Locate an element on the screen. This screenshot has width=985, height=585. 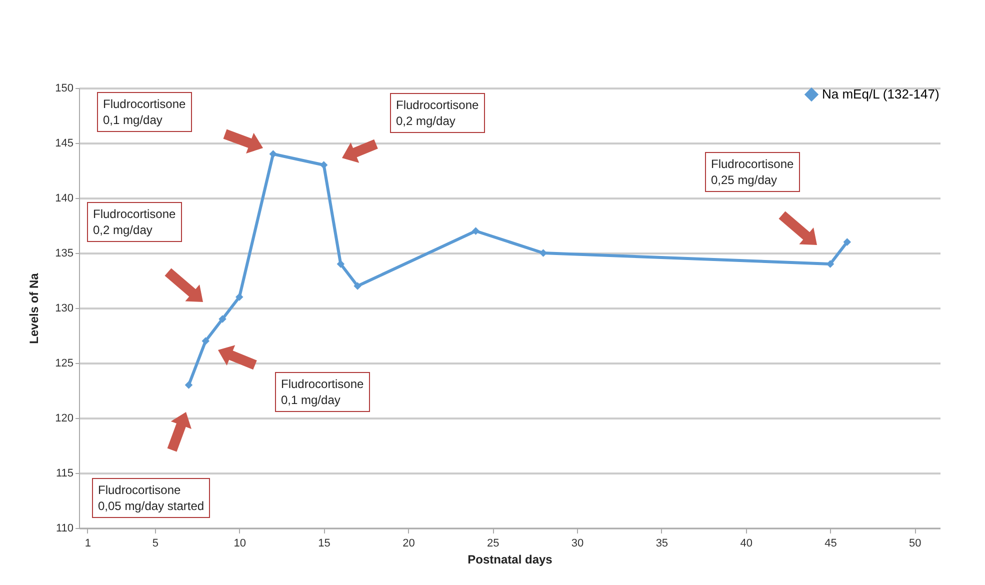
legend-label: Na mEq/L (132-147) is located at coordinates (881, 94).